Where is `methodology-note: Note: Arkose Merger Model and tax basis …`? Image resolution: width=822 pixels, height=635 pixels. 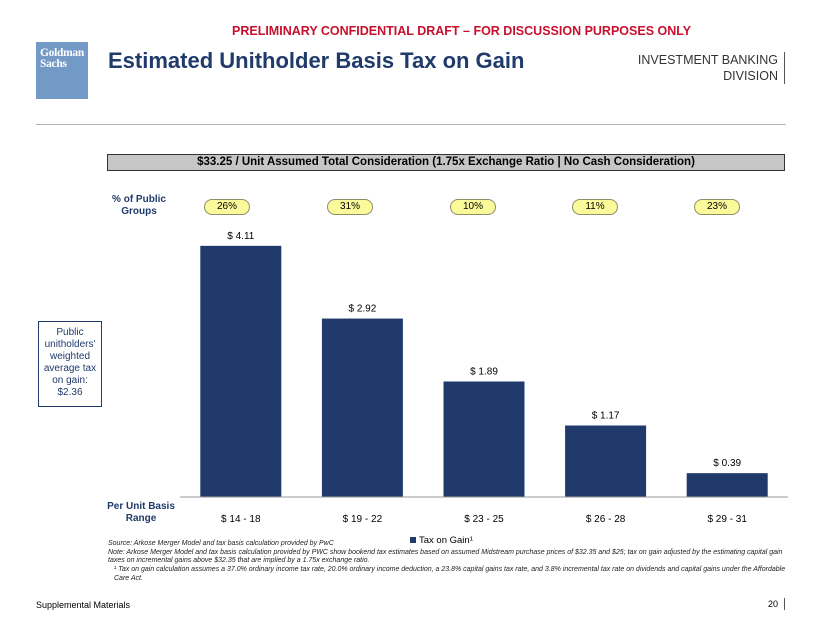
methodology-note: Note: Arkose Merger Model and tax basis … is located at coordinates (445, 556).